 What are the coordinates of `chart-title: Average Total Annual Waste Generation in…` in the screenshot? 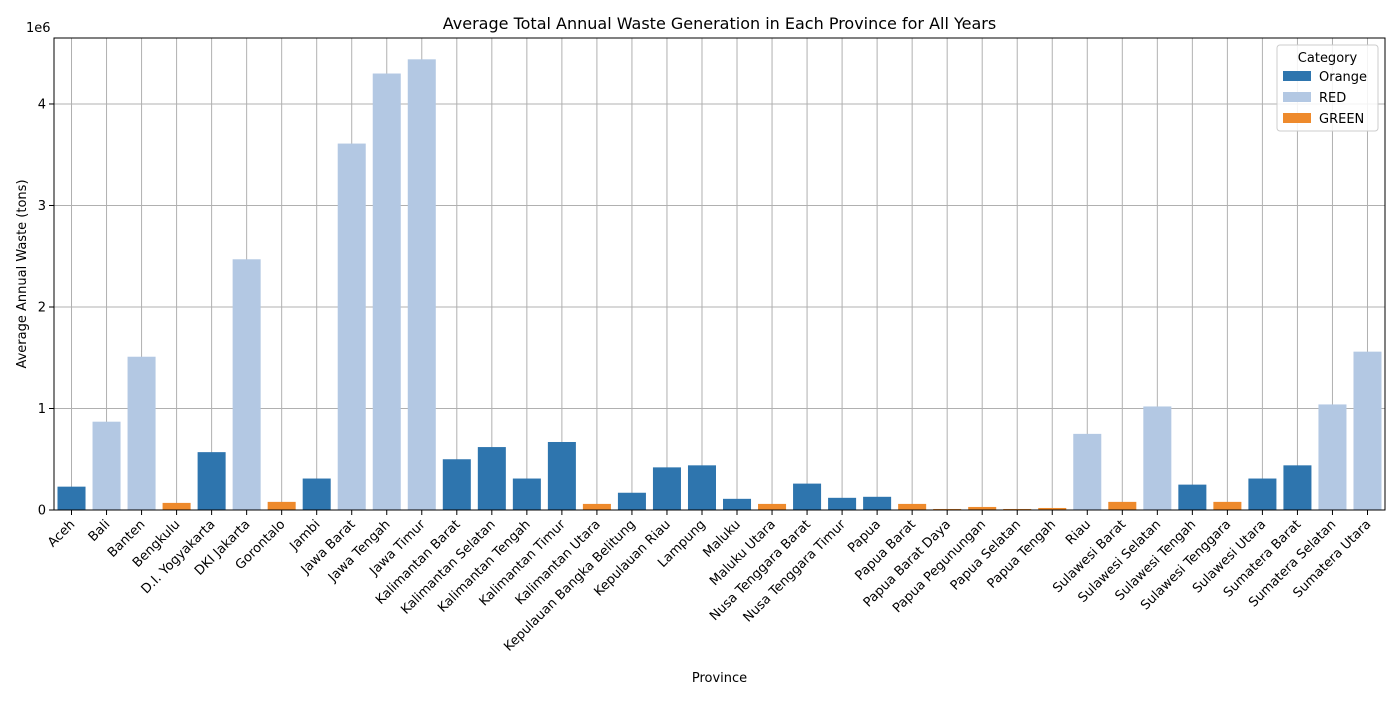 It's located at (719, 23).